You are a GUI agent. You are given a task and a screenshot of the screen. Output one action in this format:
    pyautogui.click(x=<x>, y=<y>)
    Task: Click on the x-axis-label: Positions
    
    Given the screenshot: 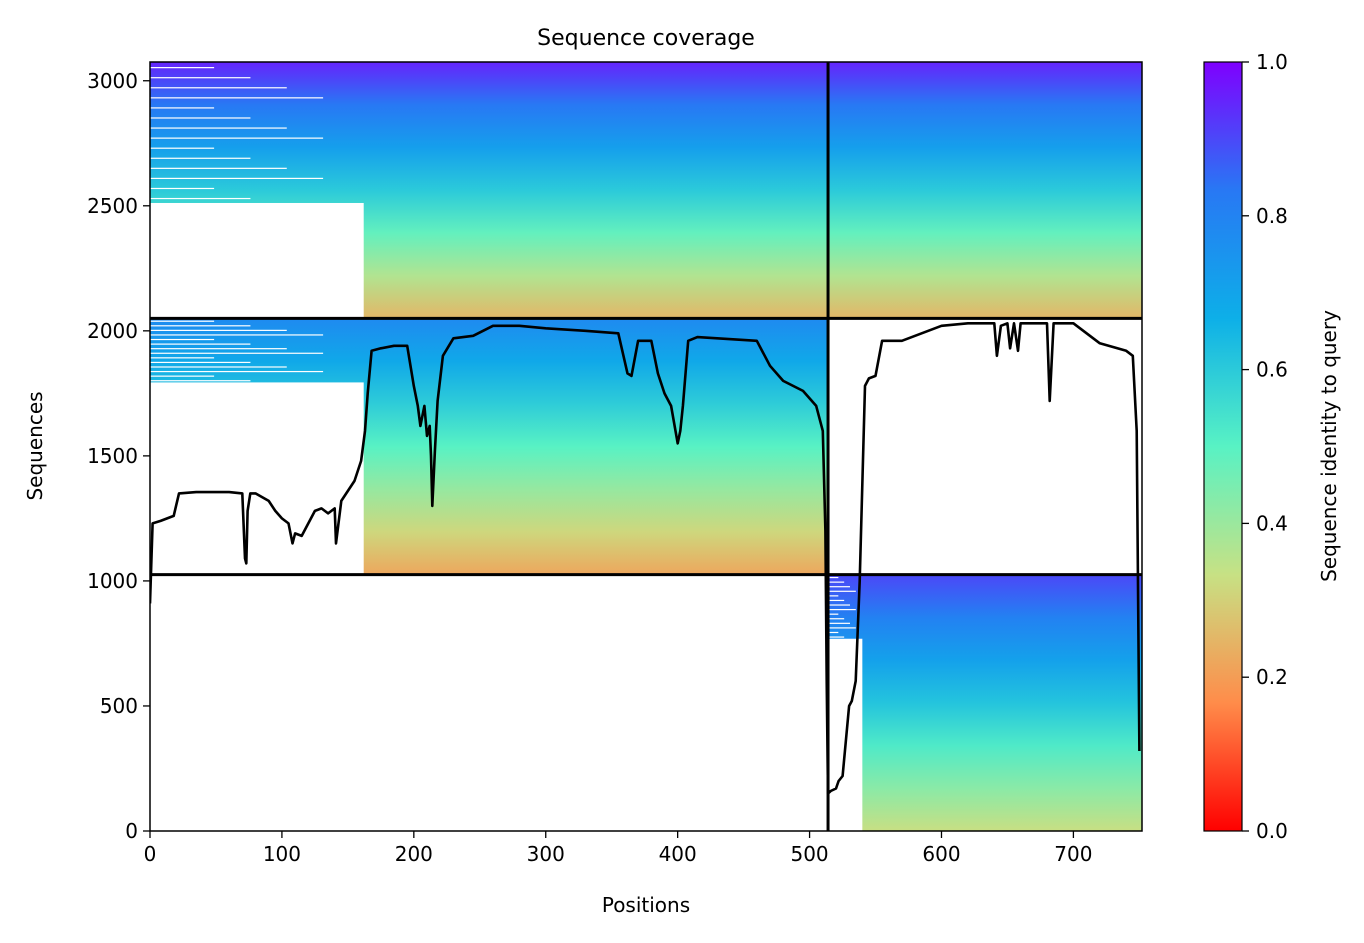 What is the action you would take?
    pyautogui.click(x=646, y=905)
    